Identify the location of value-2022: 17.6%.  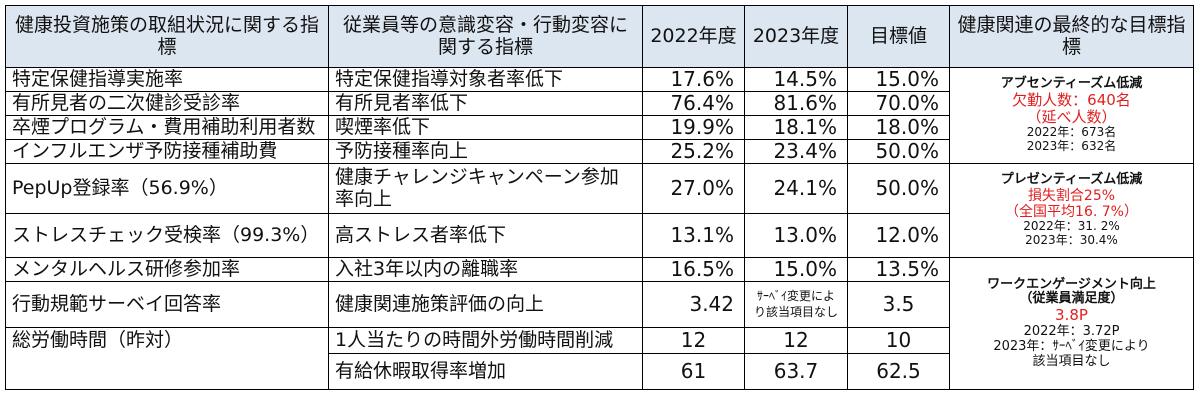
(693, 79).